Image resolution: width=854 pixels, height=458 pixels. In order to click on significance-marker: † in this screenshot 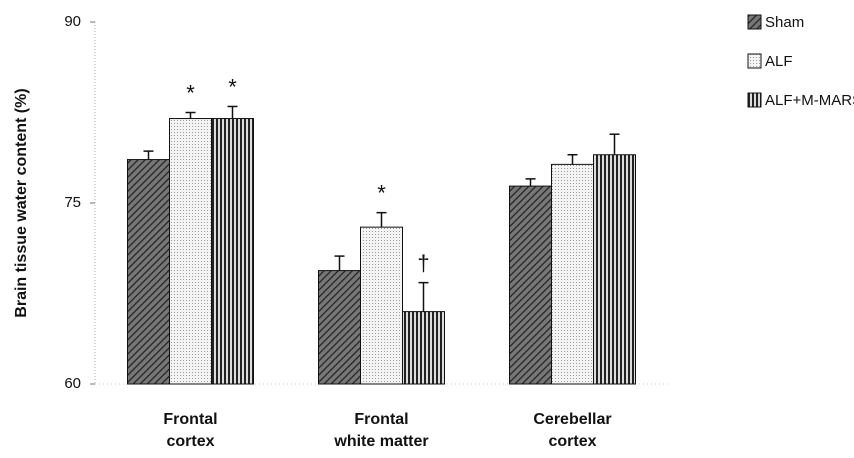, I will do `click(423, 262)`.